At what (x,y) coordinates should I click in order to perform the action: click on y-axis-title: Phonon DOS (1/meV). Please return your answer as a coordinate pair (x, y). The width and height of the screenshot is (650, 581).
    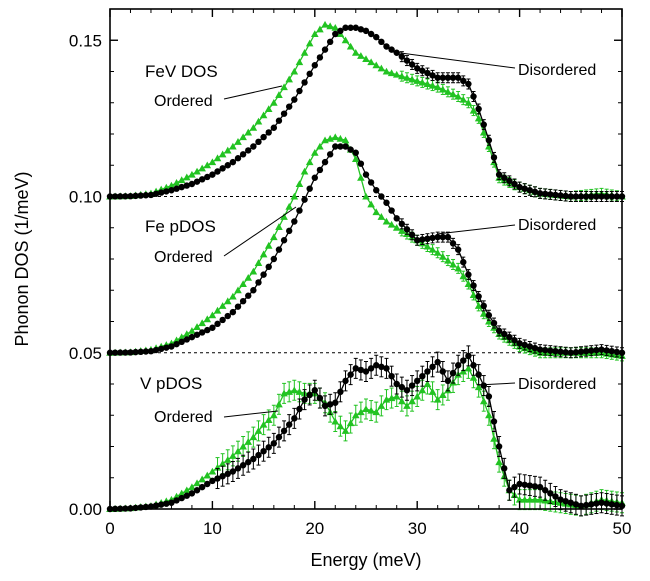
    Looking at the image, I should click on (22, 258).